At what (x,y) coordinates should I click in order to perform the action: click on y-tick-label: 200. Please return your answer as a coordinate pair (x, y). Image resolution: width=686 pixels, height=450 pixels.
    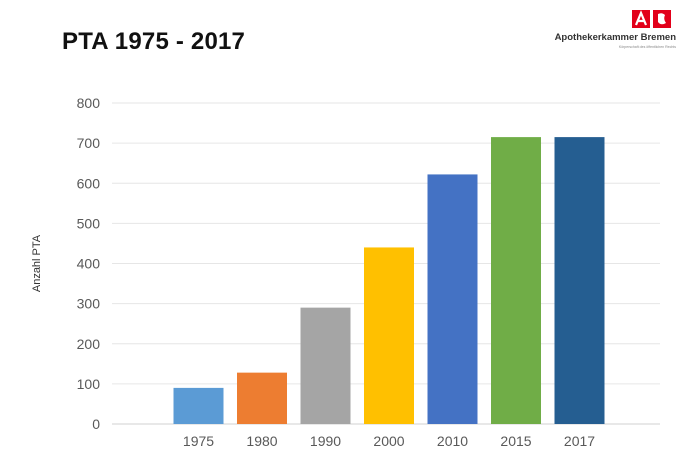
    Looking at the image, I should click on (89, 344).